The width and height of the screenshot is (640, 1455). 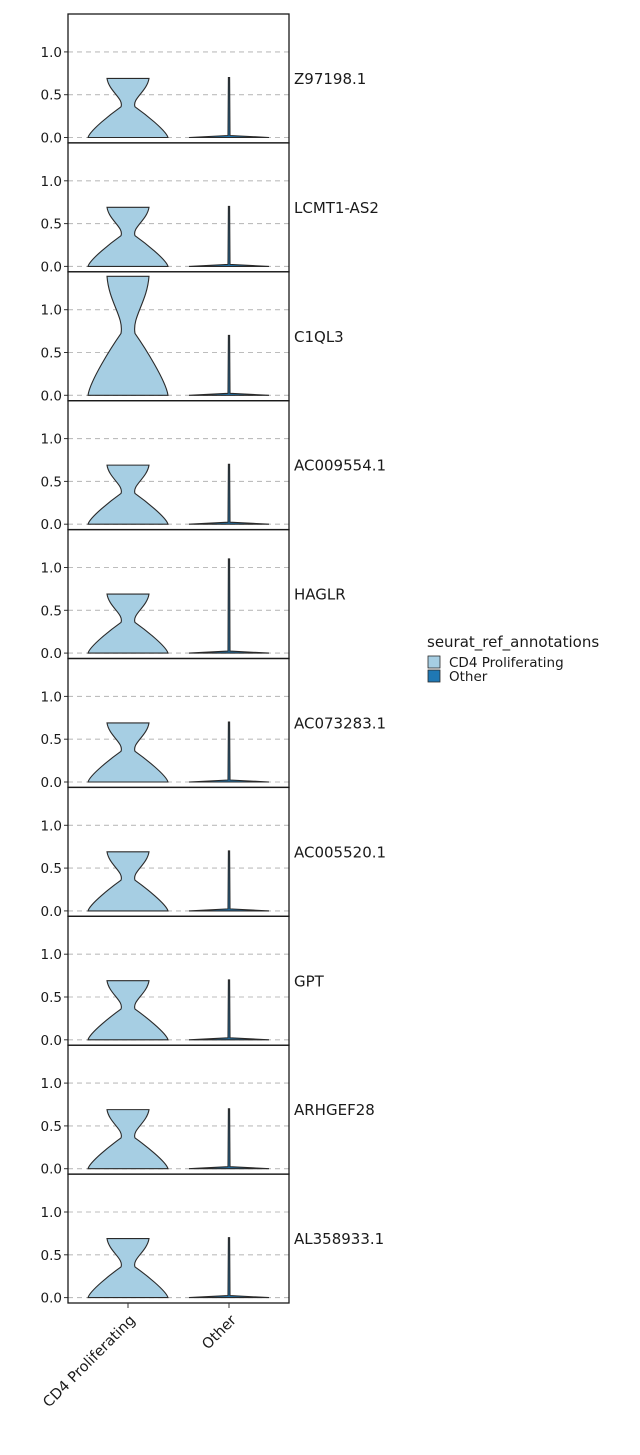 I want to click on panel-c1ql3: 0.0 0.5 1.0 C1QL3, so click(x=192, y=337).